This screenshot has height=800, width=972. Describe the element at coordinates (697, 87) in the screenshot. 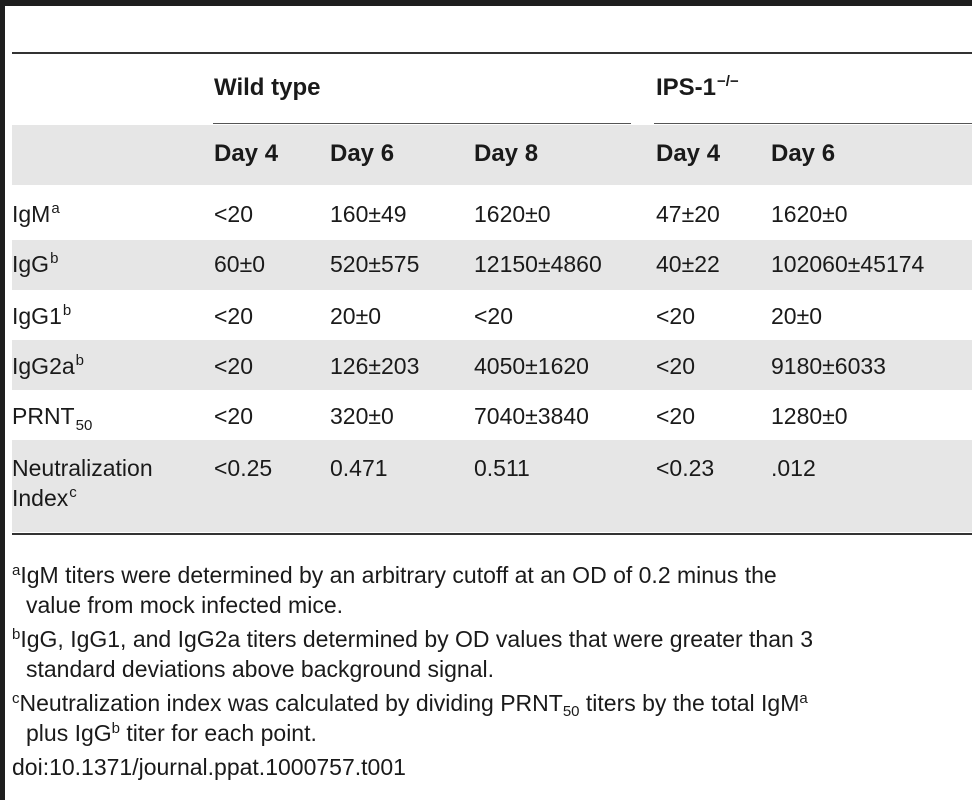

I see `group-header-ips: IPS-1−/−` at that location.